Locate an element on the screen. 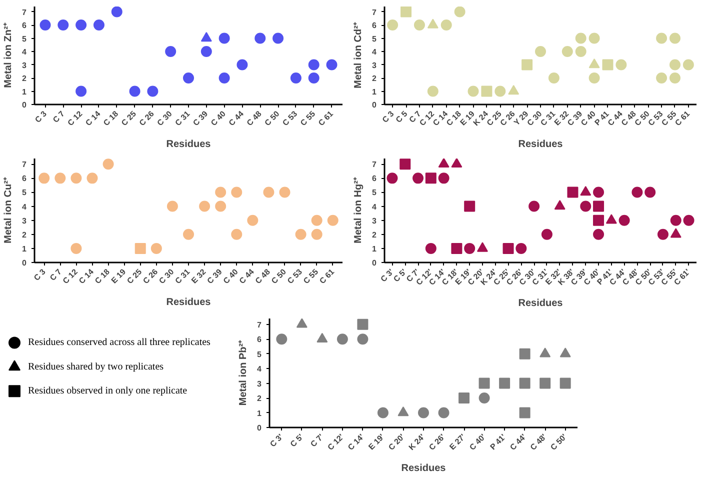 This screenshot has width=709, height=481. legend-label: Residues conserved across all three replicates is located at coordinates (119, 342).